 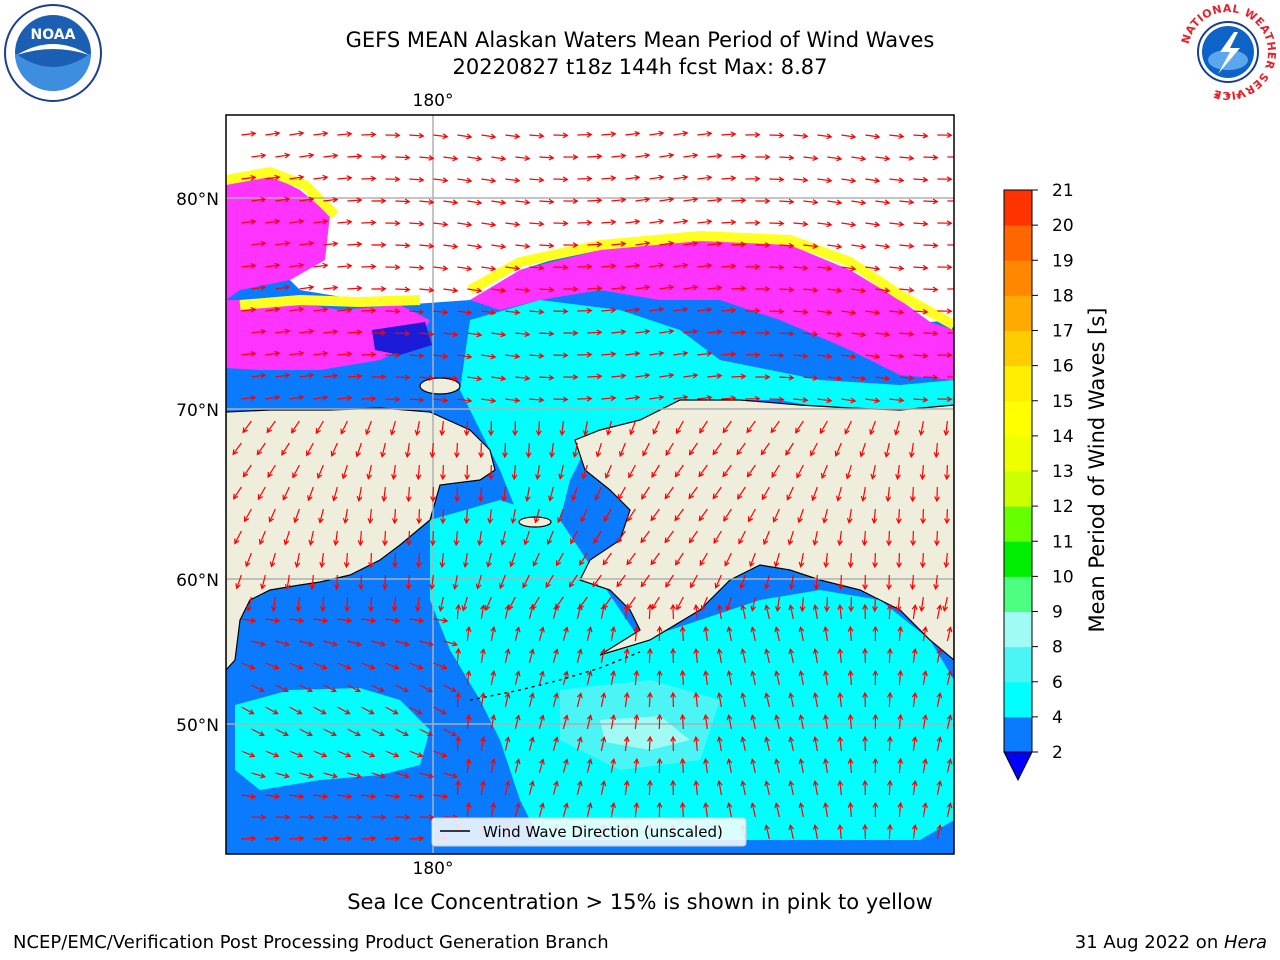 What do you see at coordinates (1063, 577) in the screenshot?
I see `colorbar-tick-label: 10` at bounding box center [1063, 577].